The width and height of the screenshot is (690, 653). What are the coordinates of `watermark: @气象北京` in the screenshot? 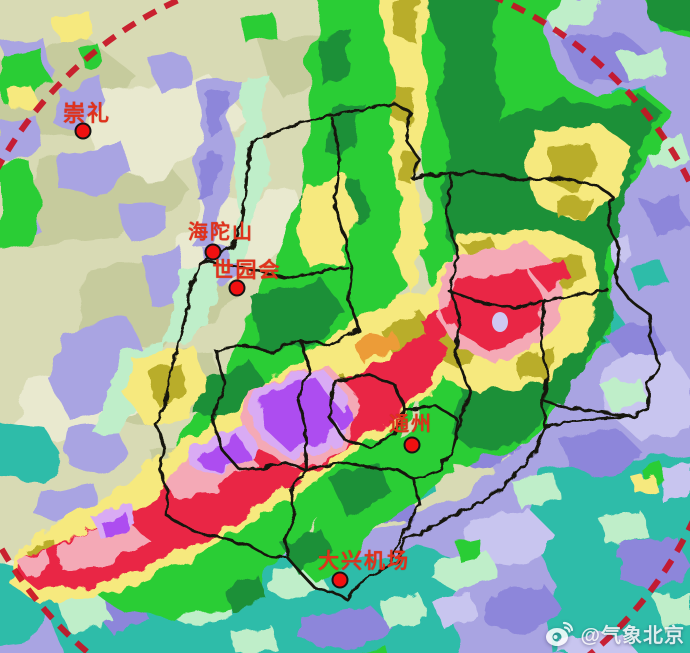 It's located at (615, 633).